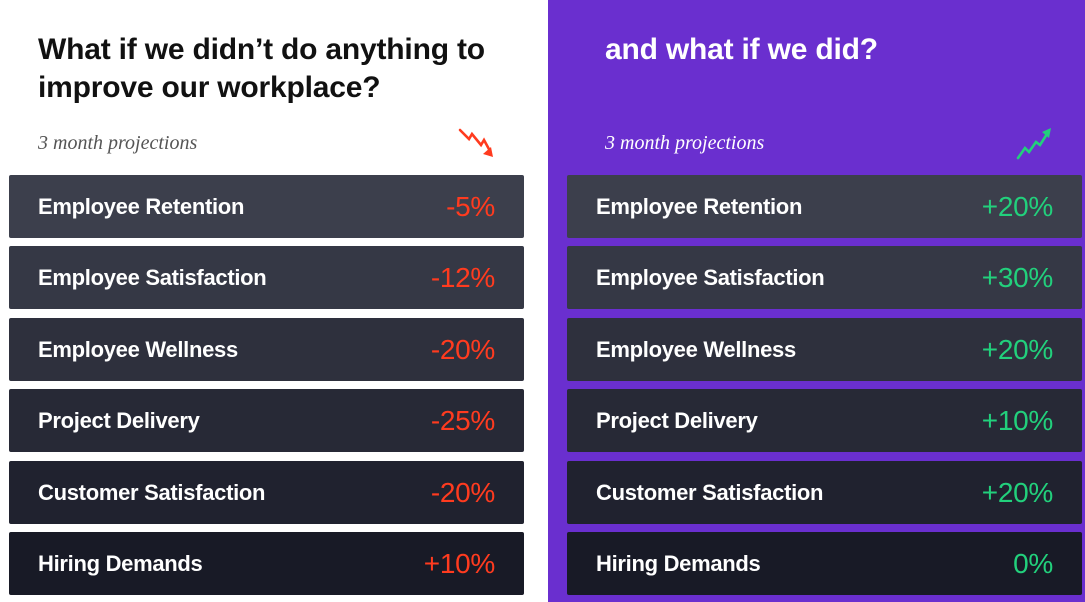  I want to click on metric-row: Employee Satisfaction -12%, so click(266, 278).